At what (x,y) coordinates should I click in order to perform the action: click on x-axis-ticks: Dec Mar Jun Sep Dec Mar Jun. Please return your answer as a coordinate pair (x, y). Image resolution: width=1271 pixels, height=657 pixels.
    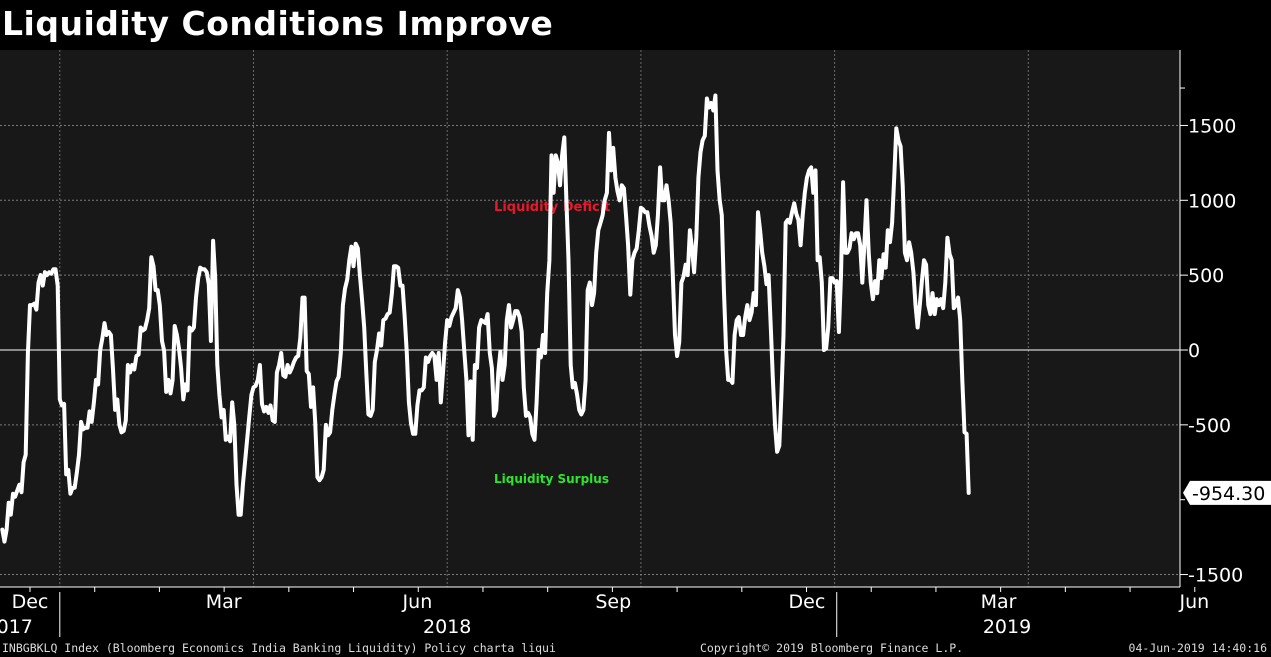
    Looking at the image, I should click on (611, 600).